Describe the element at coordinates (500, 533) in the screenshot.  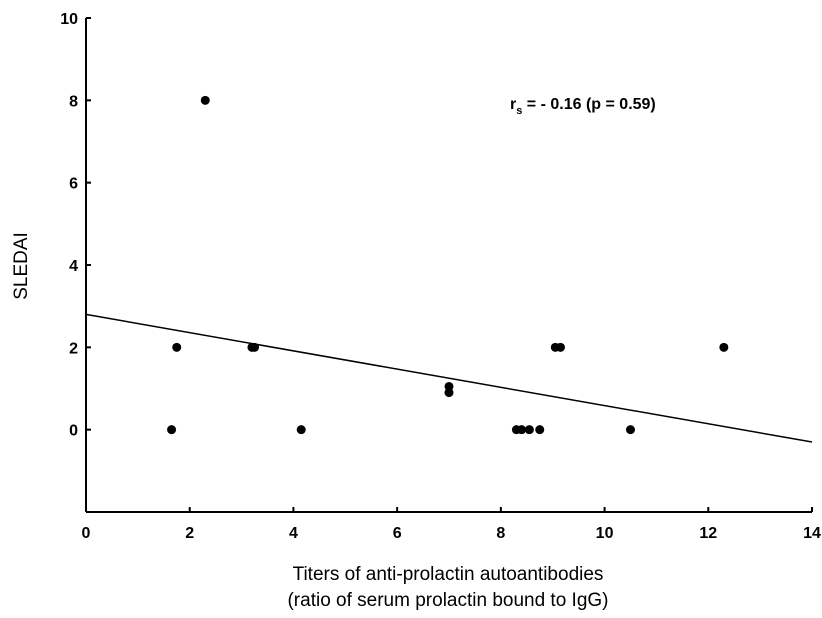
I see `x-tick-label: 8` at that location.